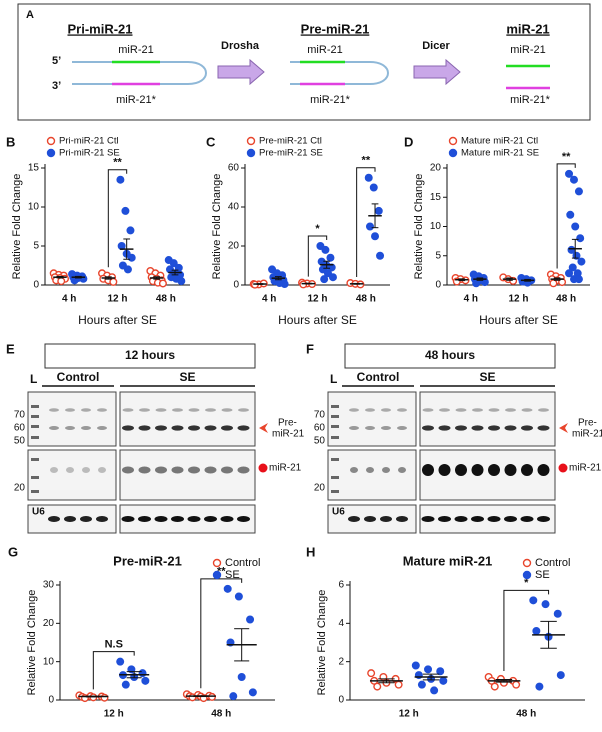 The height and width of the screenshot is (732, 602). What do you see at coordinates (263, 428) in the screenshot?
I see `band-arrow` at bounding box center [263, 428].